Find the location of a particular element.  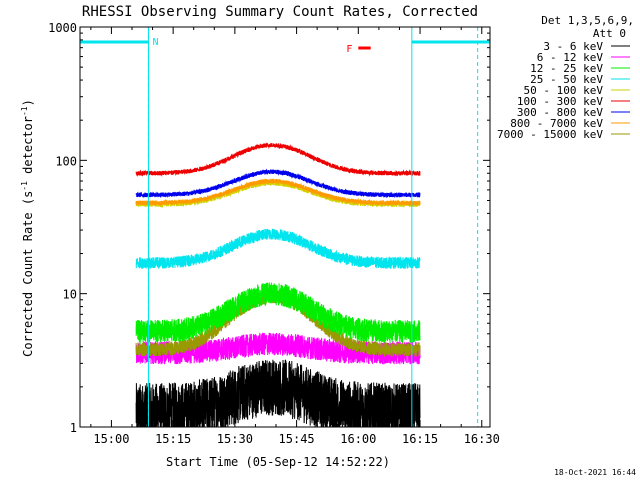

legend-label: 50 - 100 keV is located at coordinates (564, 90).